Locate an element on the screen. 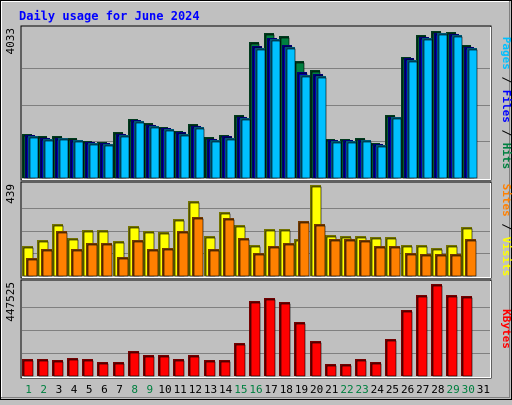  day-label: 5 is located at coordinates (89, 389).